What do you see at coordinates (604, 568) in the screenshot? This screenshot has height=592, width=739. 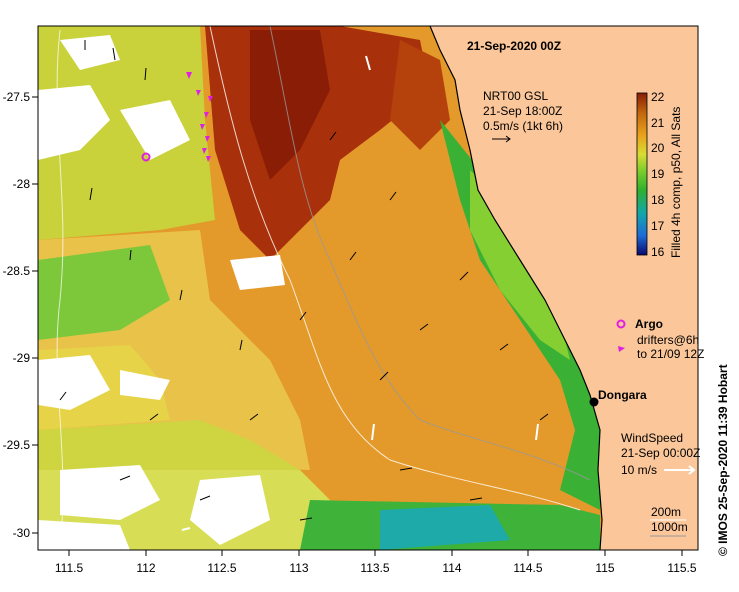 I see `x-tick-label: 115` at bounding box center [604, 568].